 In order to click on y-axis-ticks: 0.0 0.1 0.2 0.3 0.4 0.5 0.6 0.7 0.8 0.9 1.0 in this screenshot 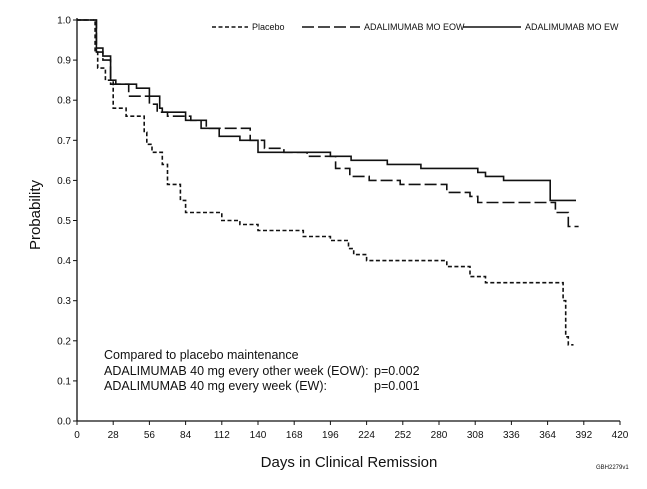, I will do `click(67, 222)`.